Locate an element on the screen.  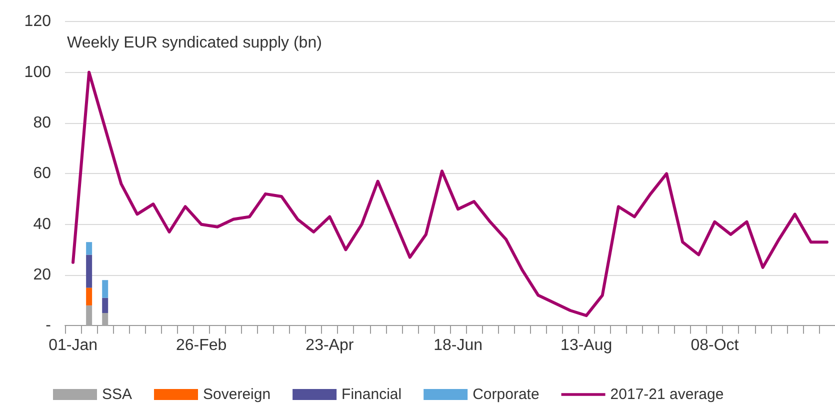
y-tick-label: 60 is located at coordinates (42, 173).